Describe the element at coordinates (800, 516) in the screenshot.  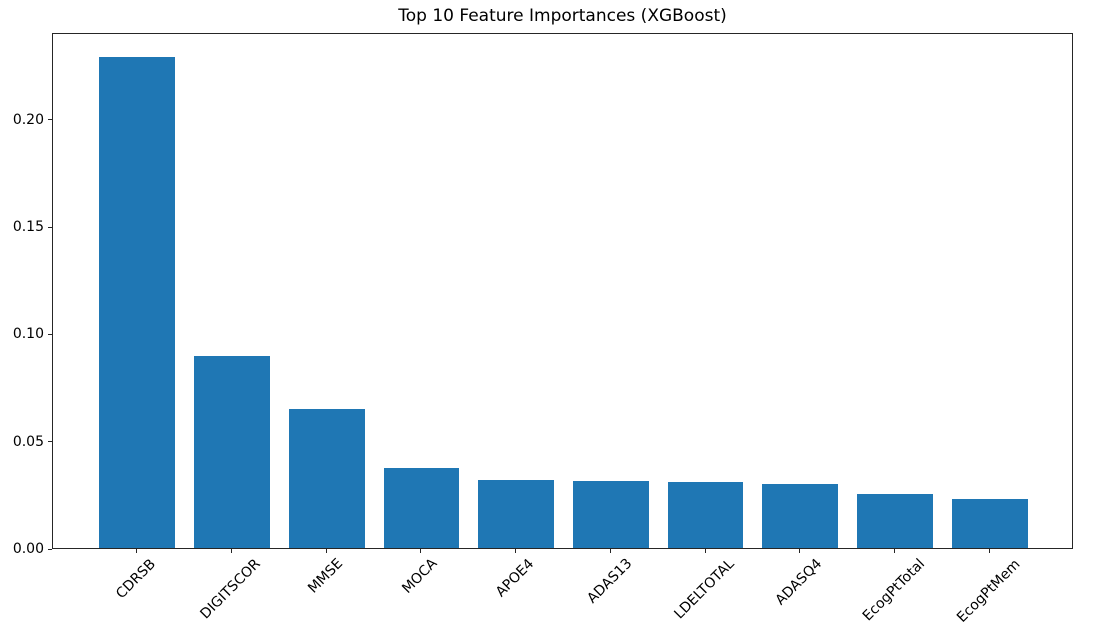
I see `bar-ADASQ4` at that location.